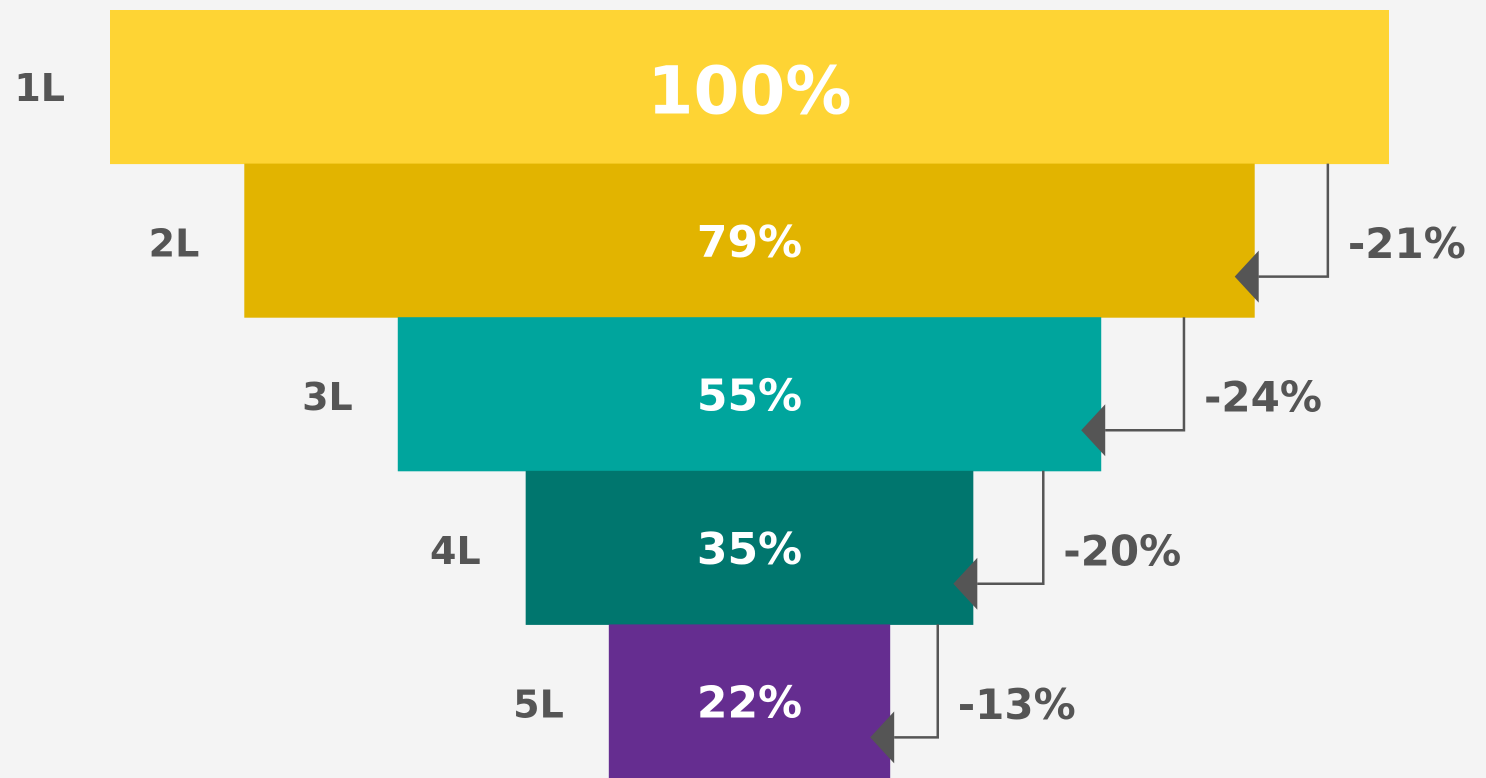 Image resolution: width=1486 pixels, height=778 pixels. What do you see at coordinates (749, 703) in the screenshot?
I see `value-label: 22%` at bounding box center [749, 703].